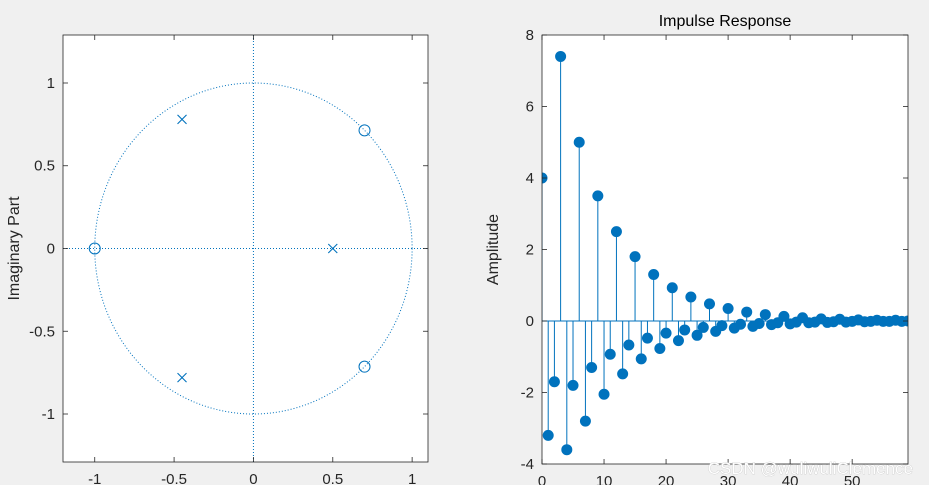 This screenshot has height=485, width=929. Describe the element at coordinates (48, 414) in the screenshot. I see `pz-ytick-label: -1` at that location.